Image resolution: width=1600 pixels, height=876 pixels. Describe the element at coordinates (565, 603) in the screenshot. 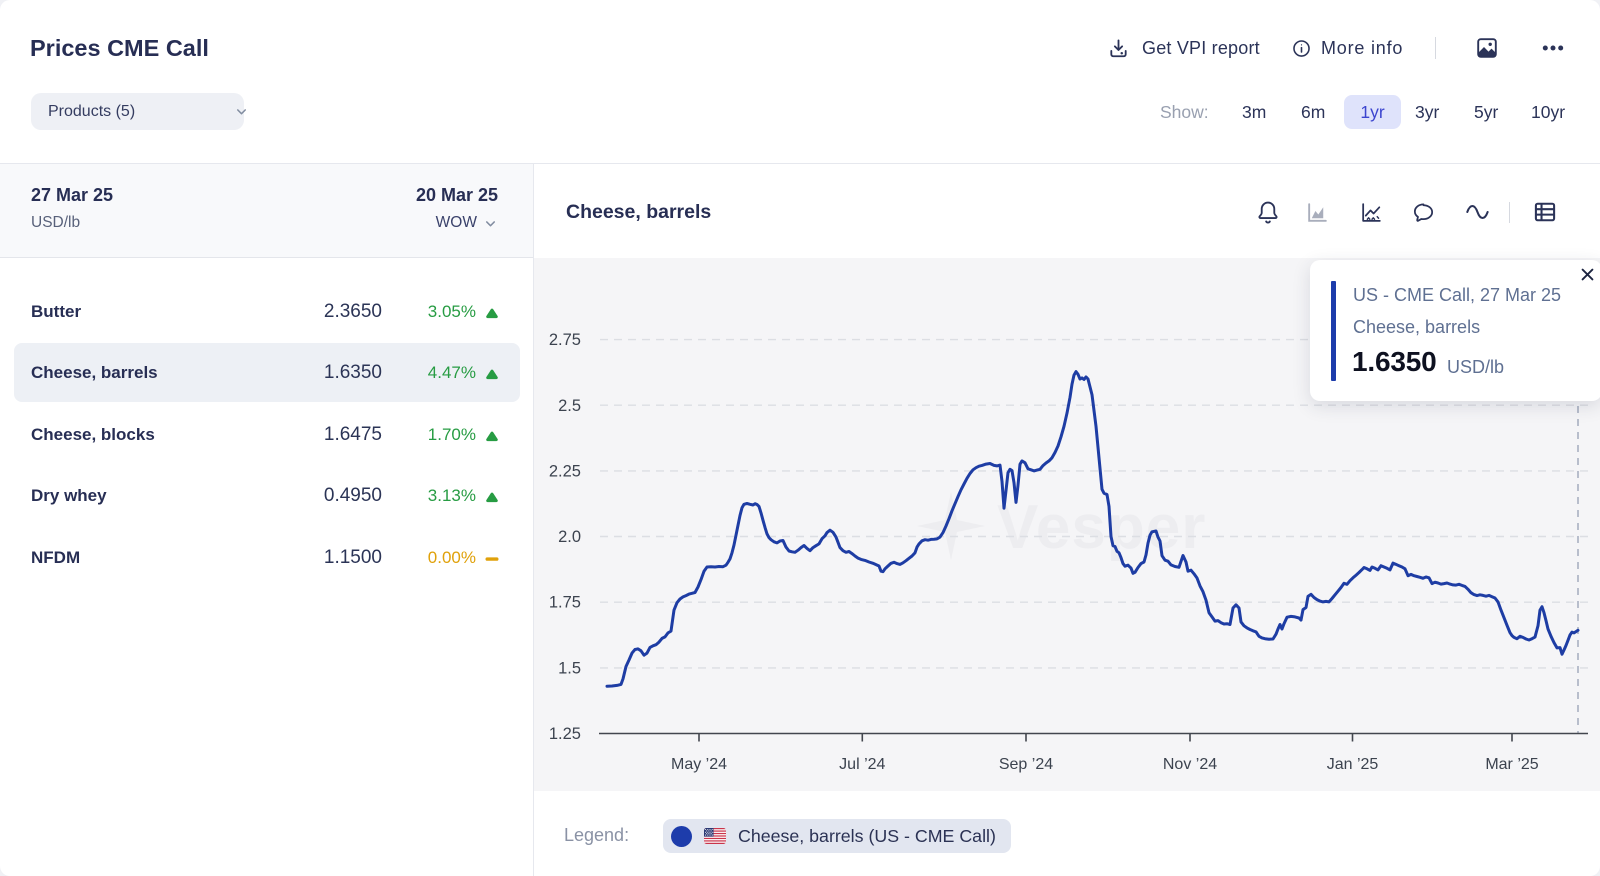

I see `svg-text: 1.75` at that location.